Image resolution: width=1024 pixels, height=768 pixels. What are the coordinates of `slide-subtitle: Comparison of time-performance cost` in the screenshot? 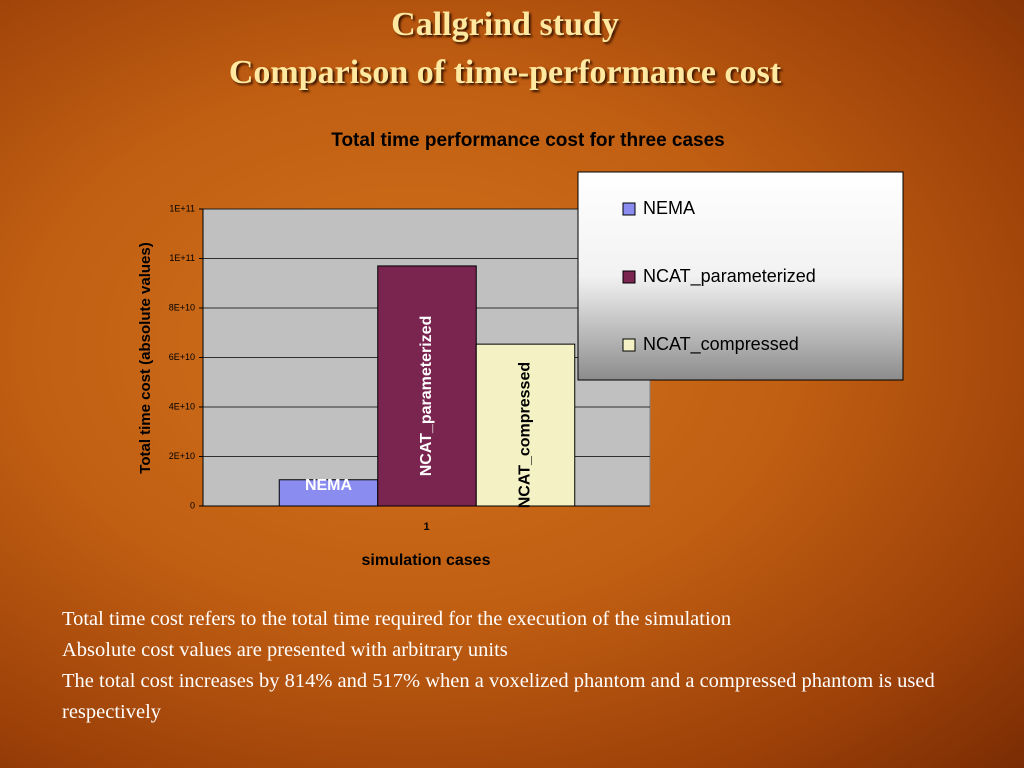 It's located at (505, 72).